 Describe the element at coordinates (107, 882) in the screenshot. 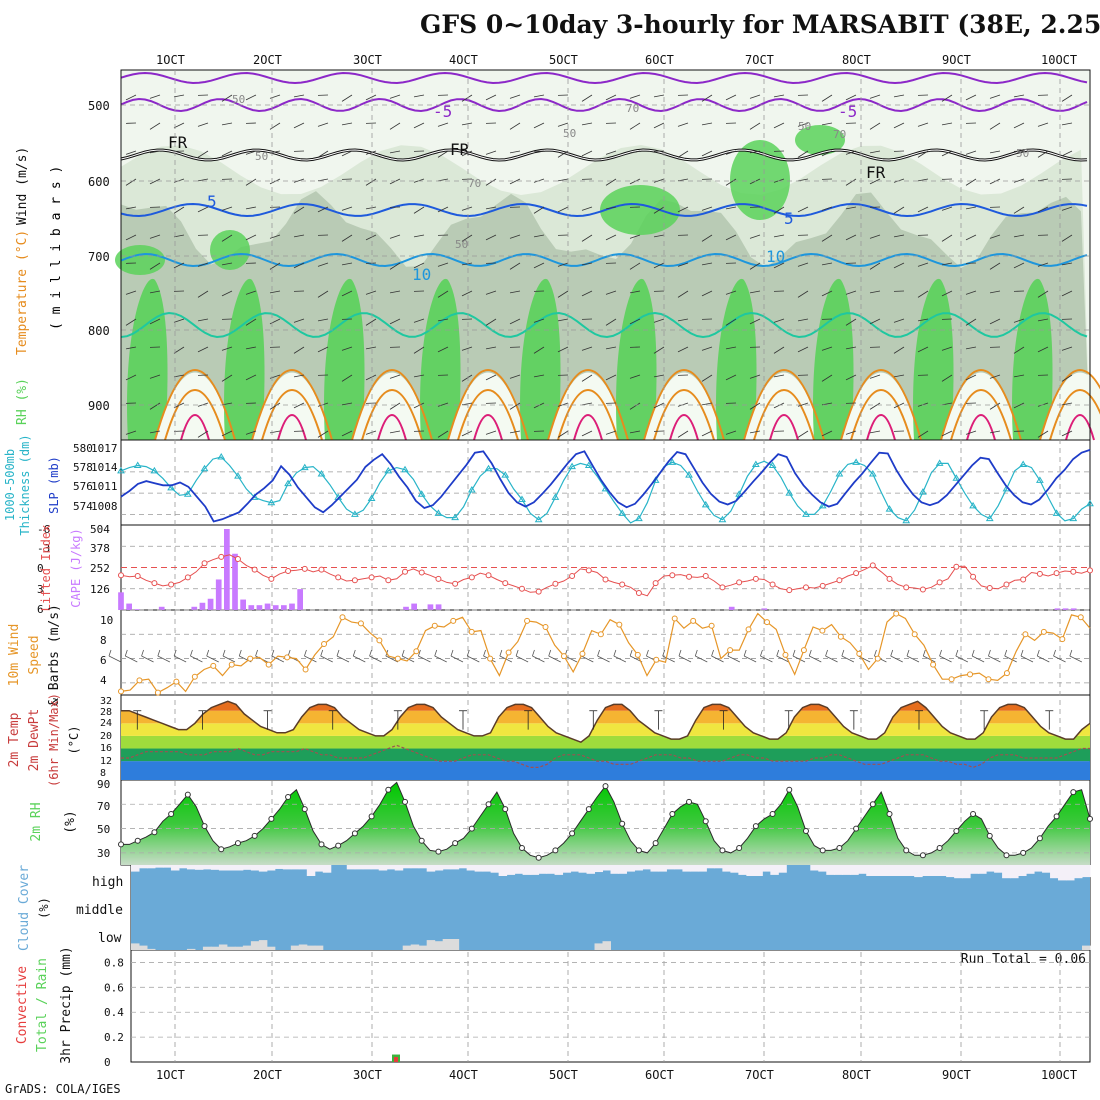

I see `cloud-level-high: high` at that location.